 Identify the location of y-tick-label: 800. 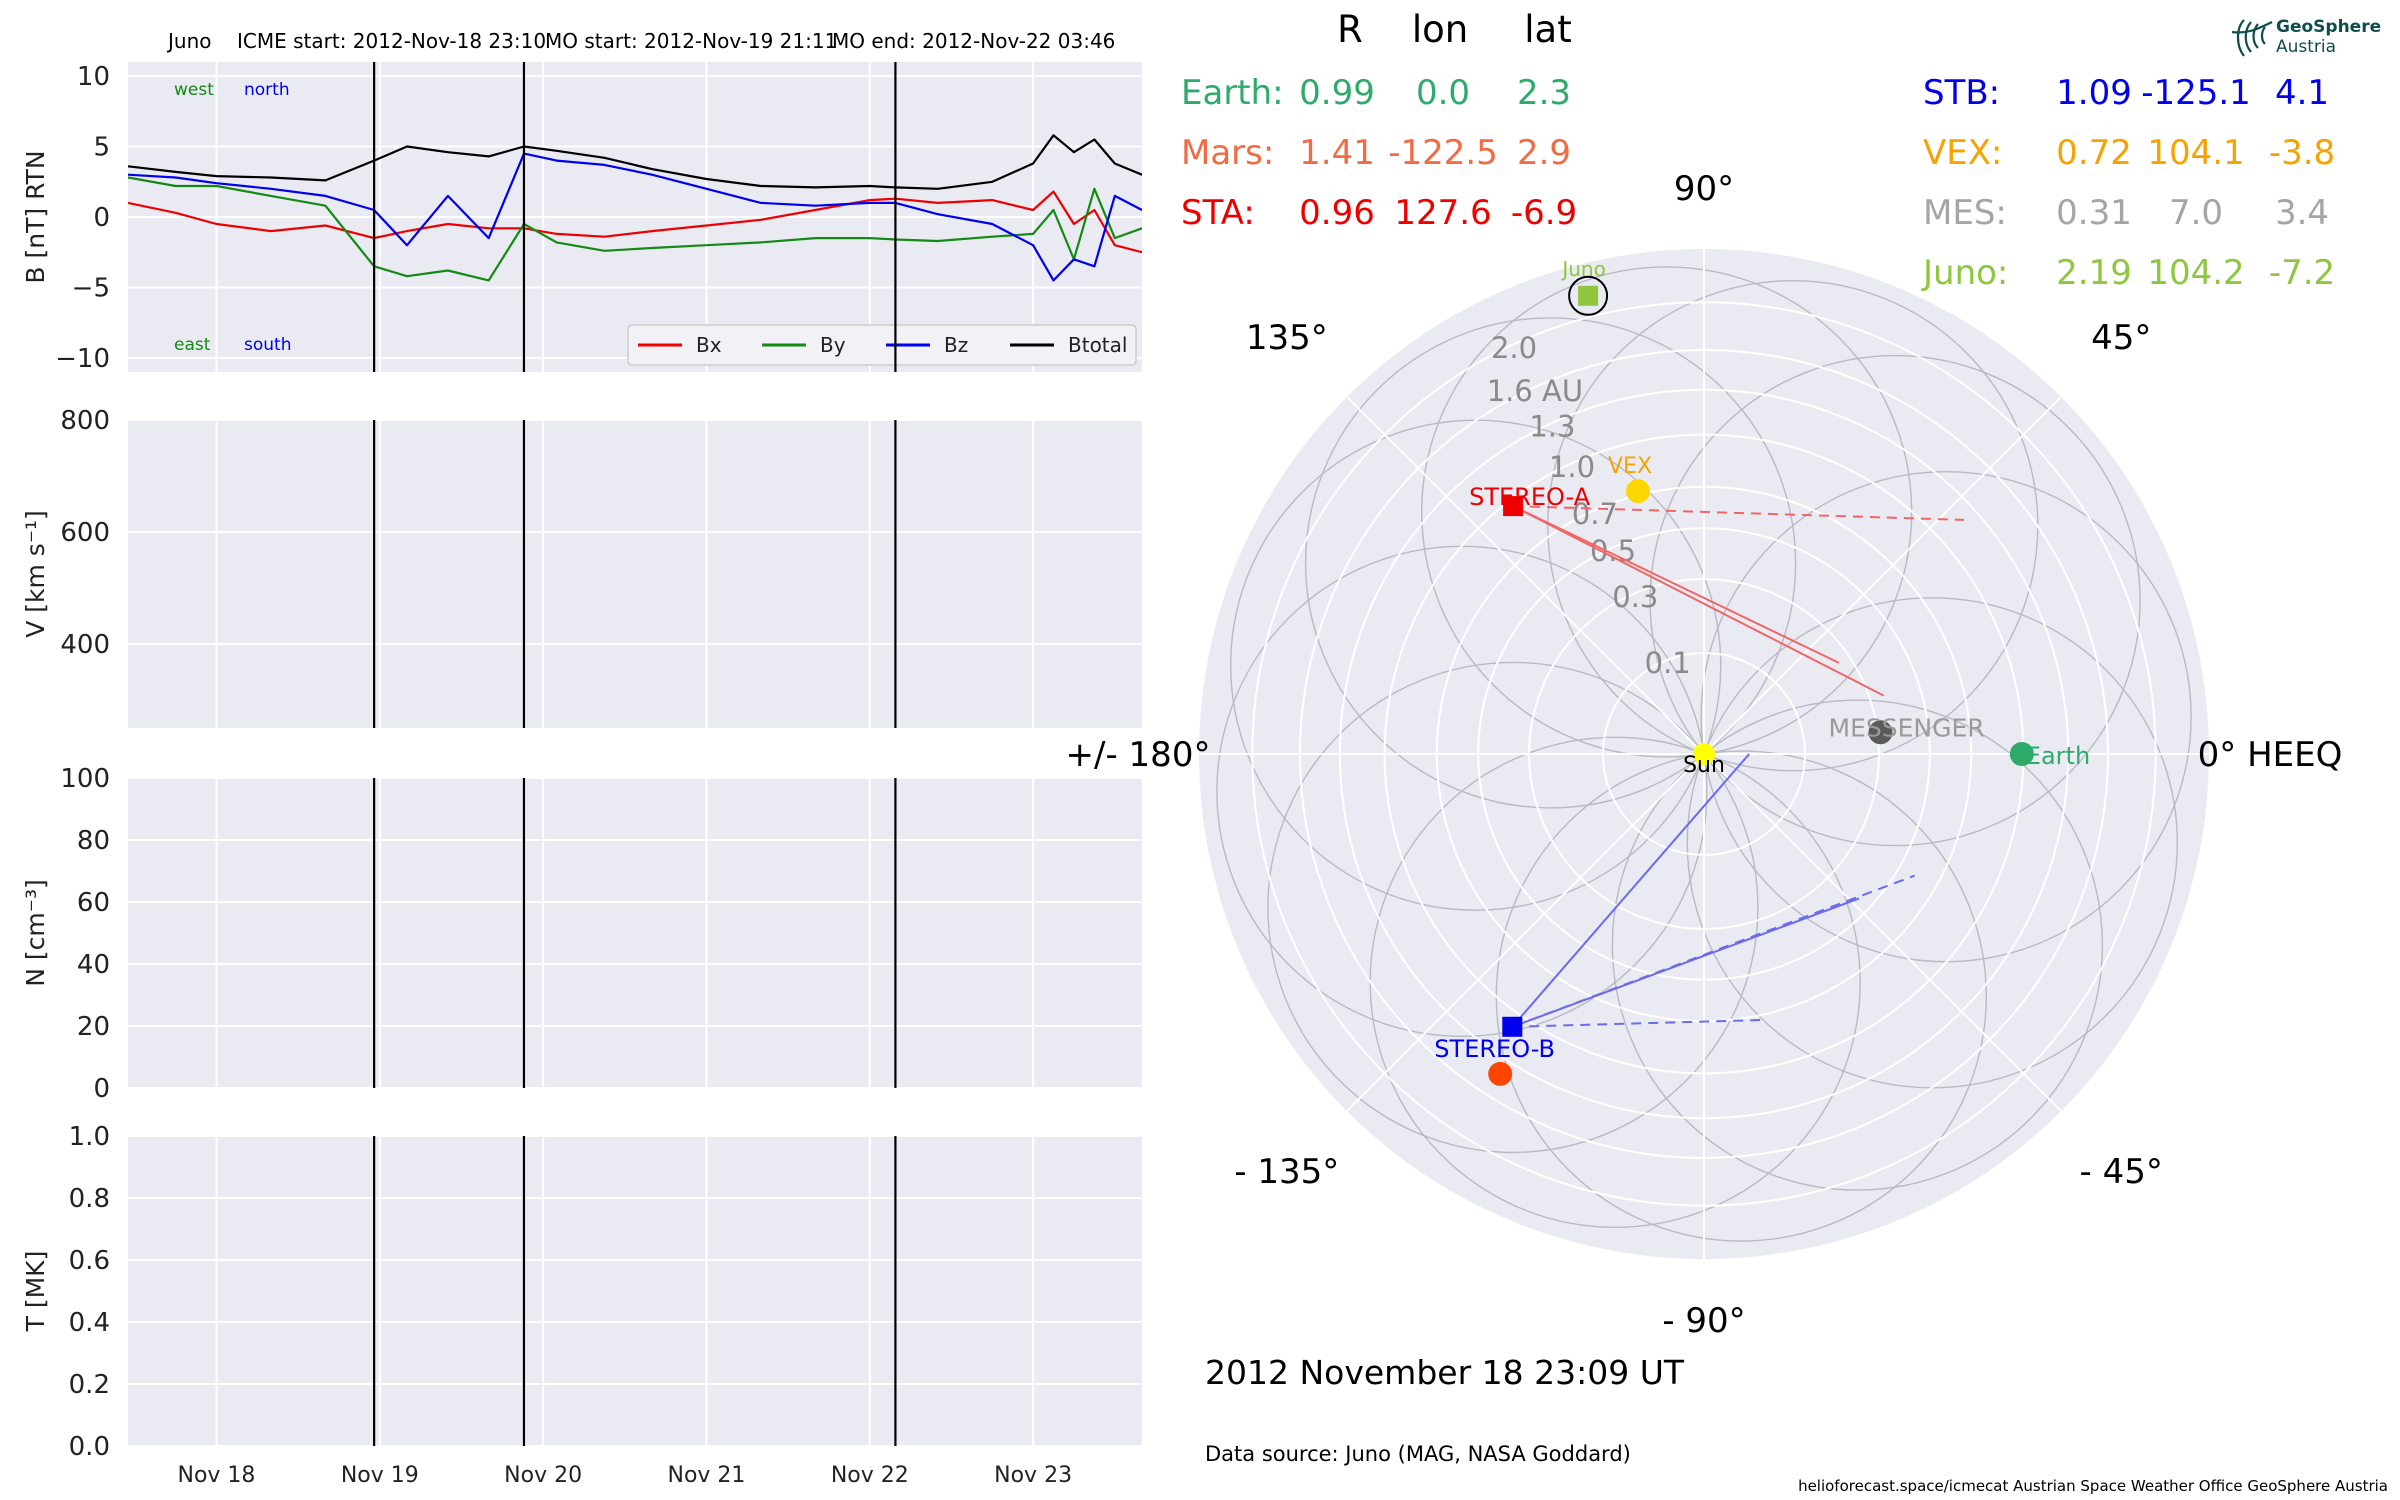
(85, 421).